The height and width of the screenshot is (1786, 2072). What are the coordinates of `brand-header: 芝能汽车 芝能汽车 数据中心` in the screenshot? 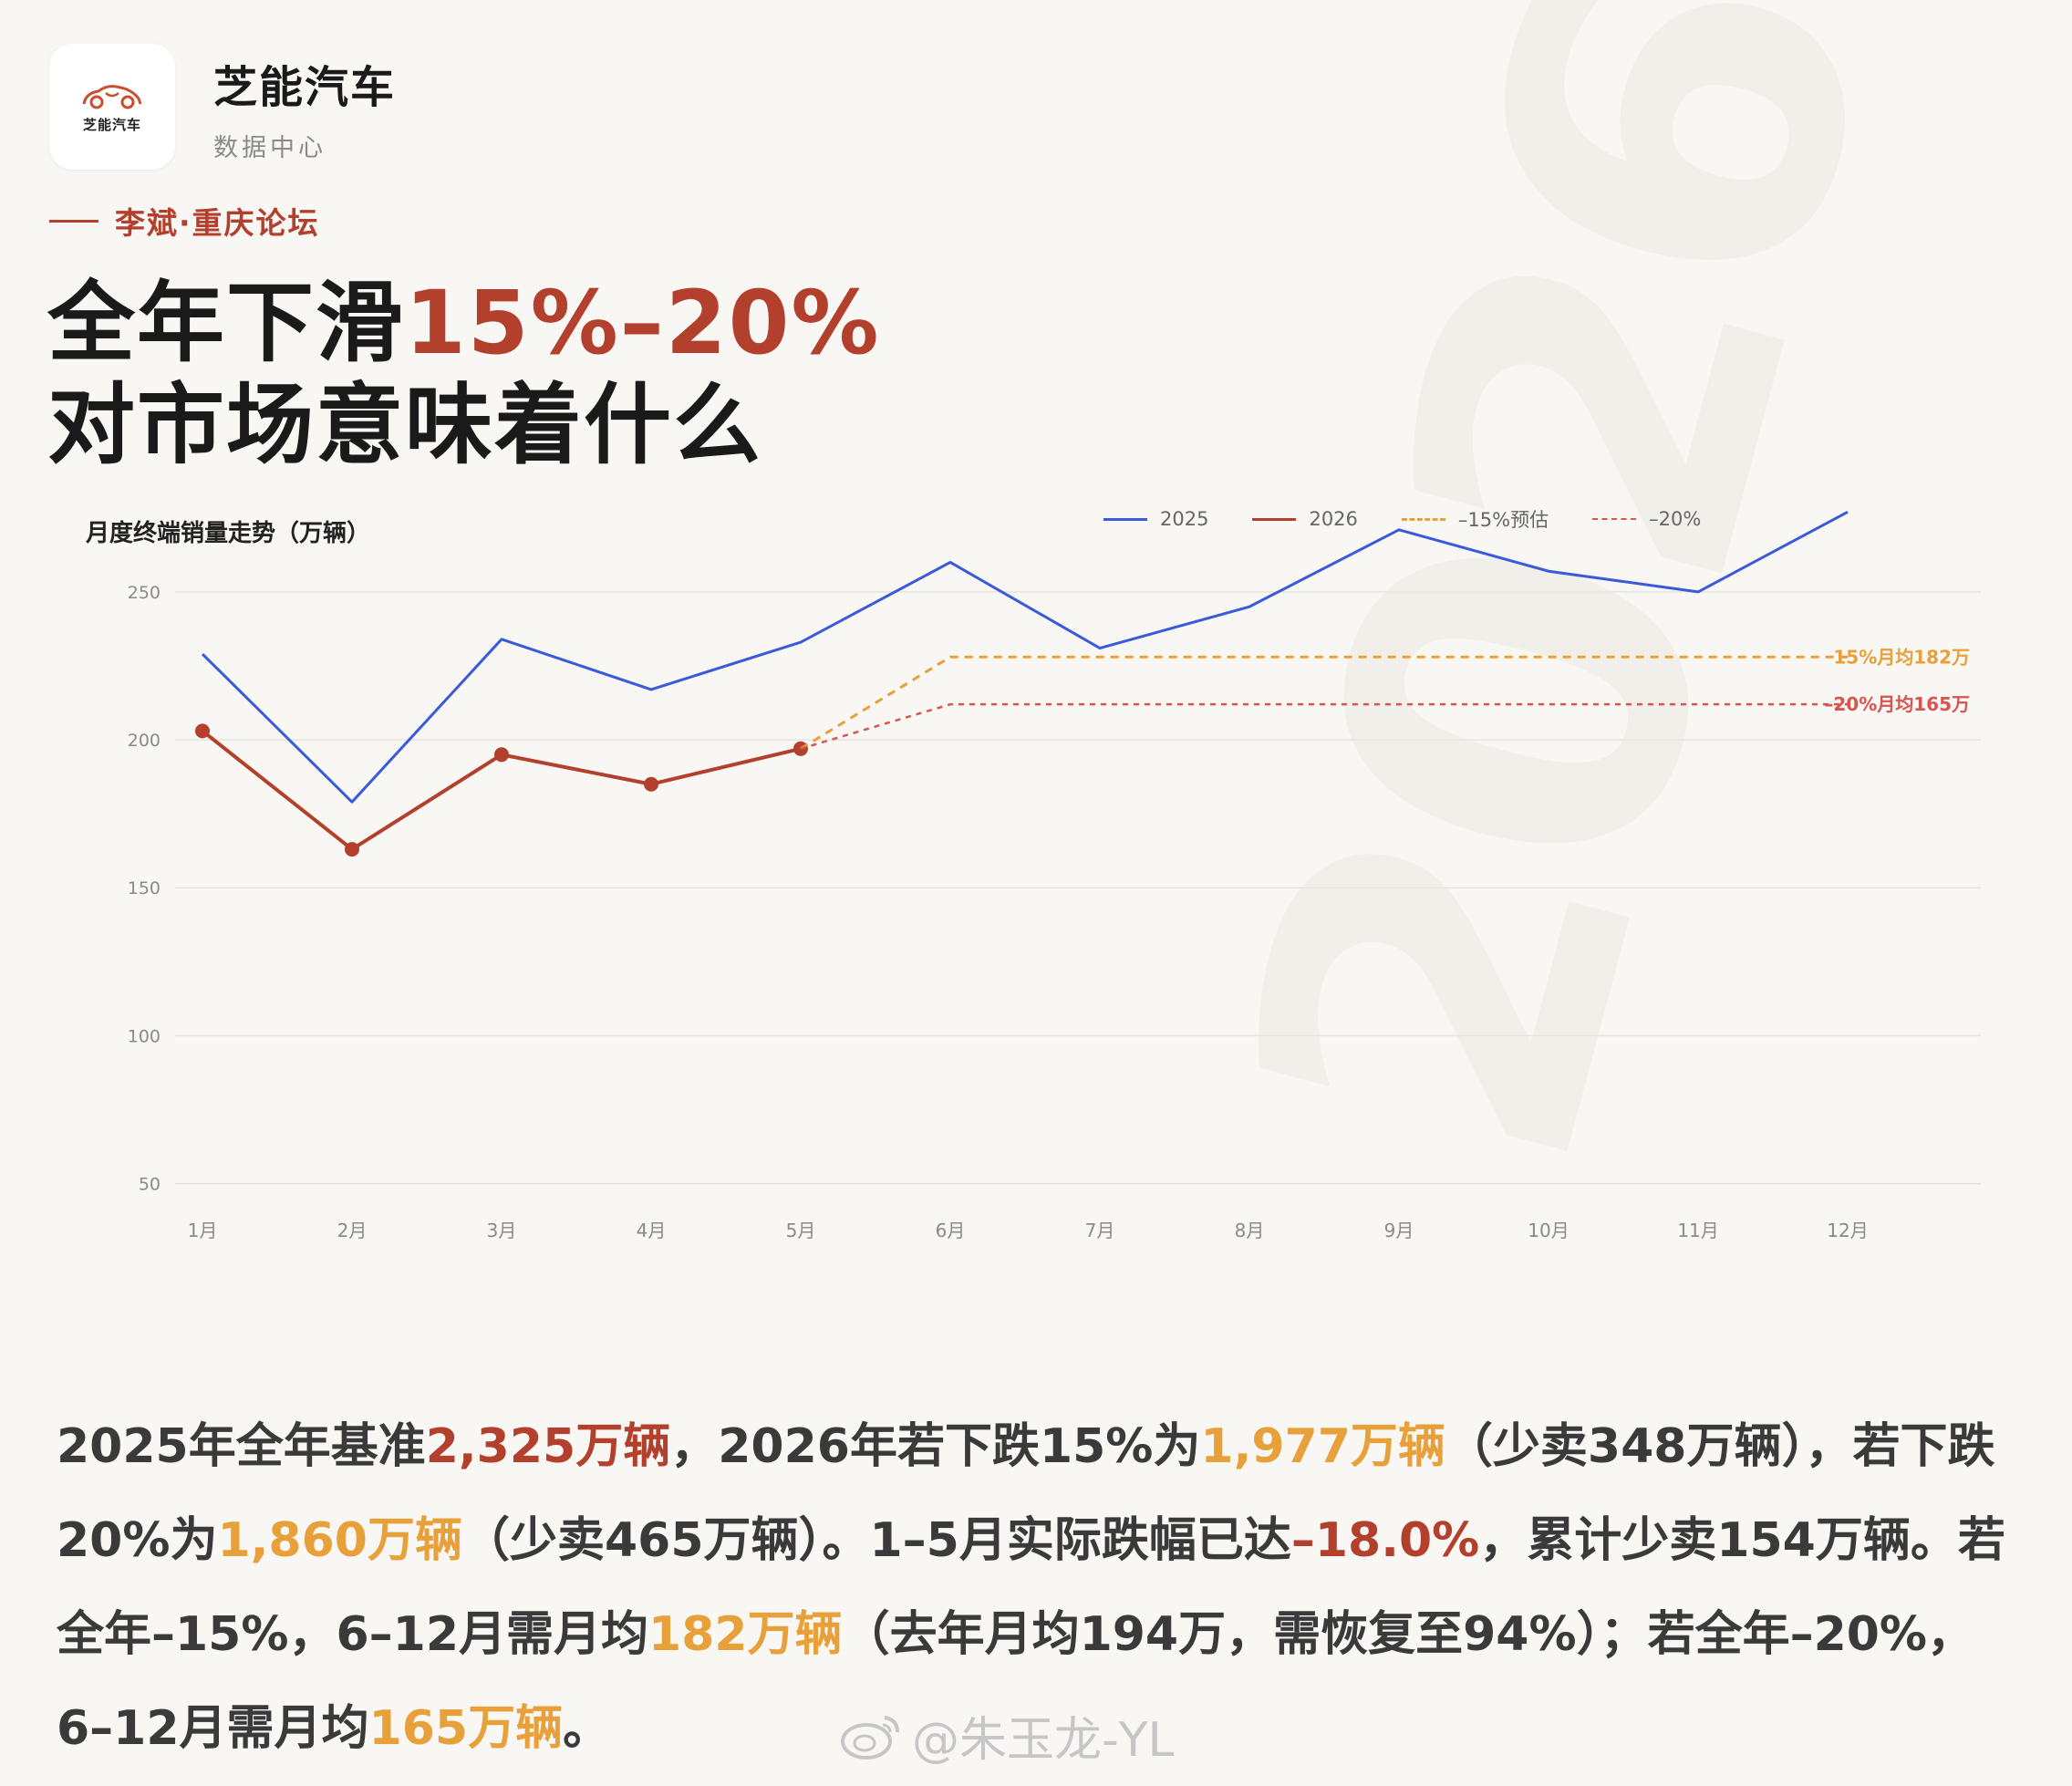 It's located at (222, 107).